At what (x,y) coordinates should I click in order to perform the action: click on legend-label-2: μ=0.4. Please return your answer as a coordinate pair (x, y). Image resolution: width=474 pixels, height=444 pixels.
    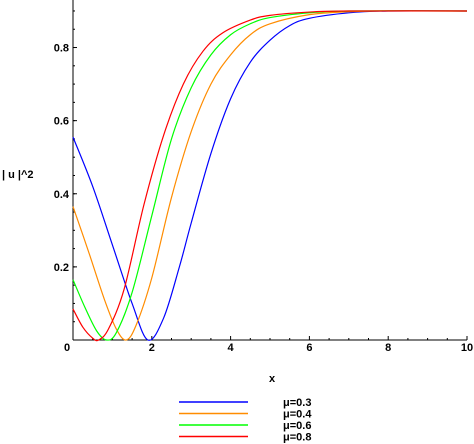
    Looking at the image, I should click on (297, 415).